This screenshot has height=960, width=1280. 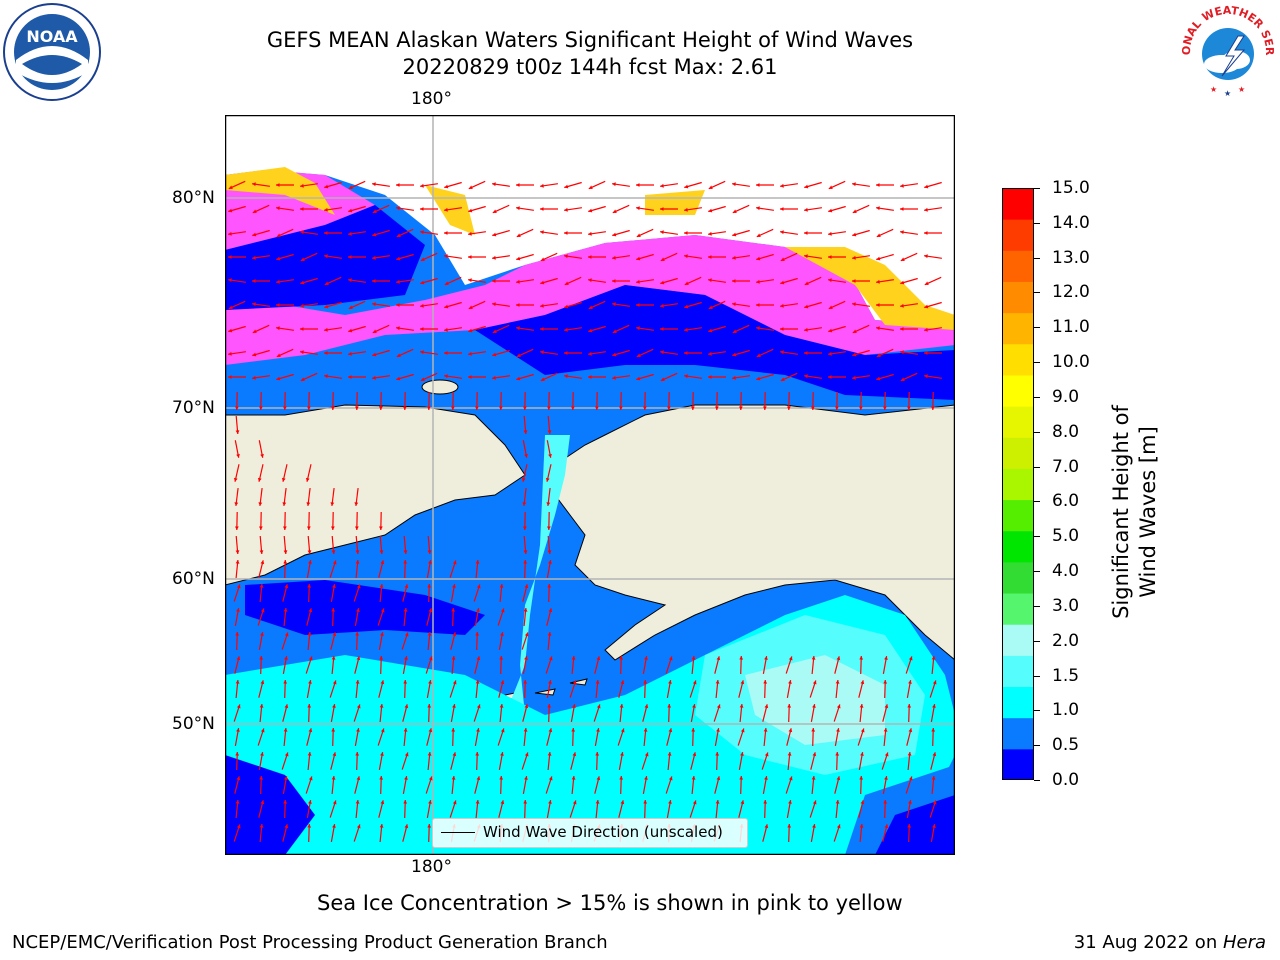 What do you see at coordinates (1066, 710) in the screenshot?
I see `colorbar-tick-label: 1.0` at bounding box center [1066, 710].